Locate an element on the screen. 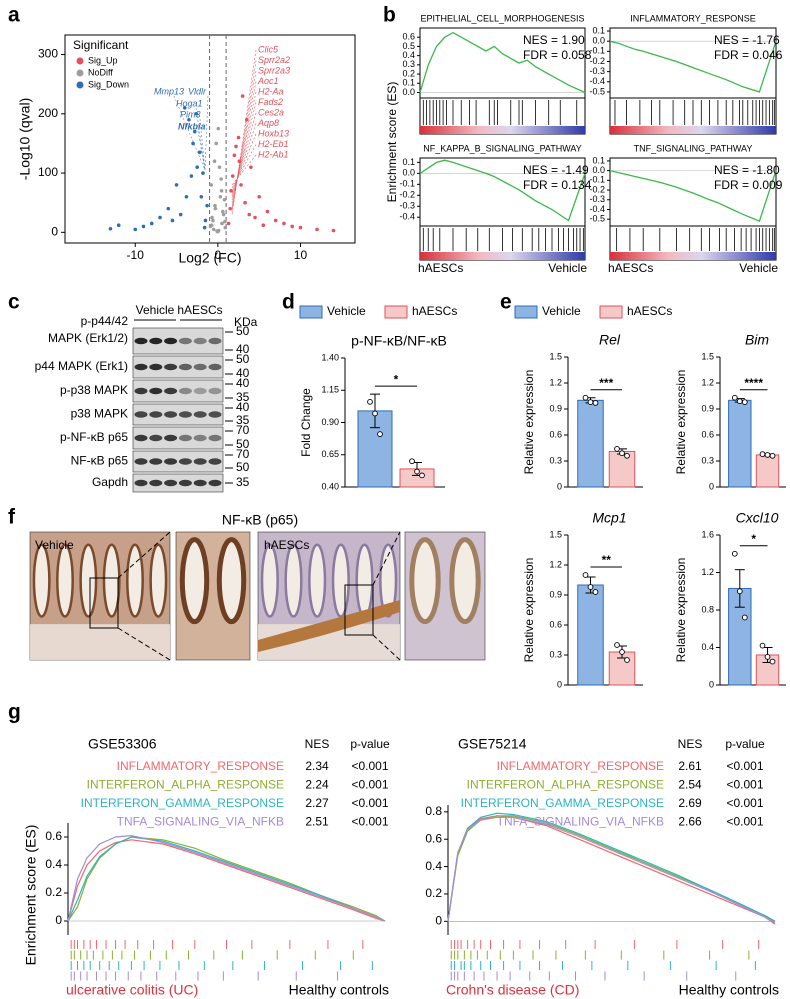 The height and width of the screenshot is (999, 790). unit-label: KDa is located at coordinates (246, 322).